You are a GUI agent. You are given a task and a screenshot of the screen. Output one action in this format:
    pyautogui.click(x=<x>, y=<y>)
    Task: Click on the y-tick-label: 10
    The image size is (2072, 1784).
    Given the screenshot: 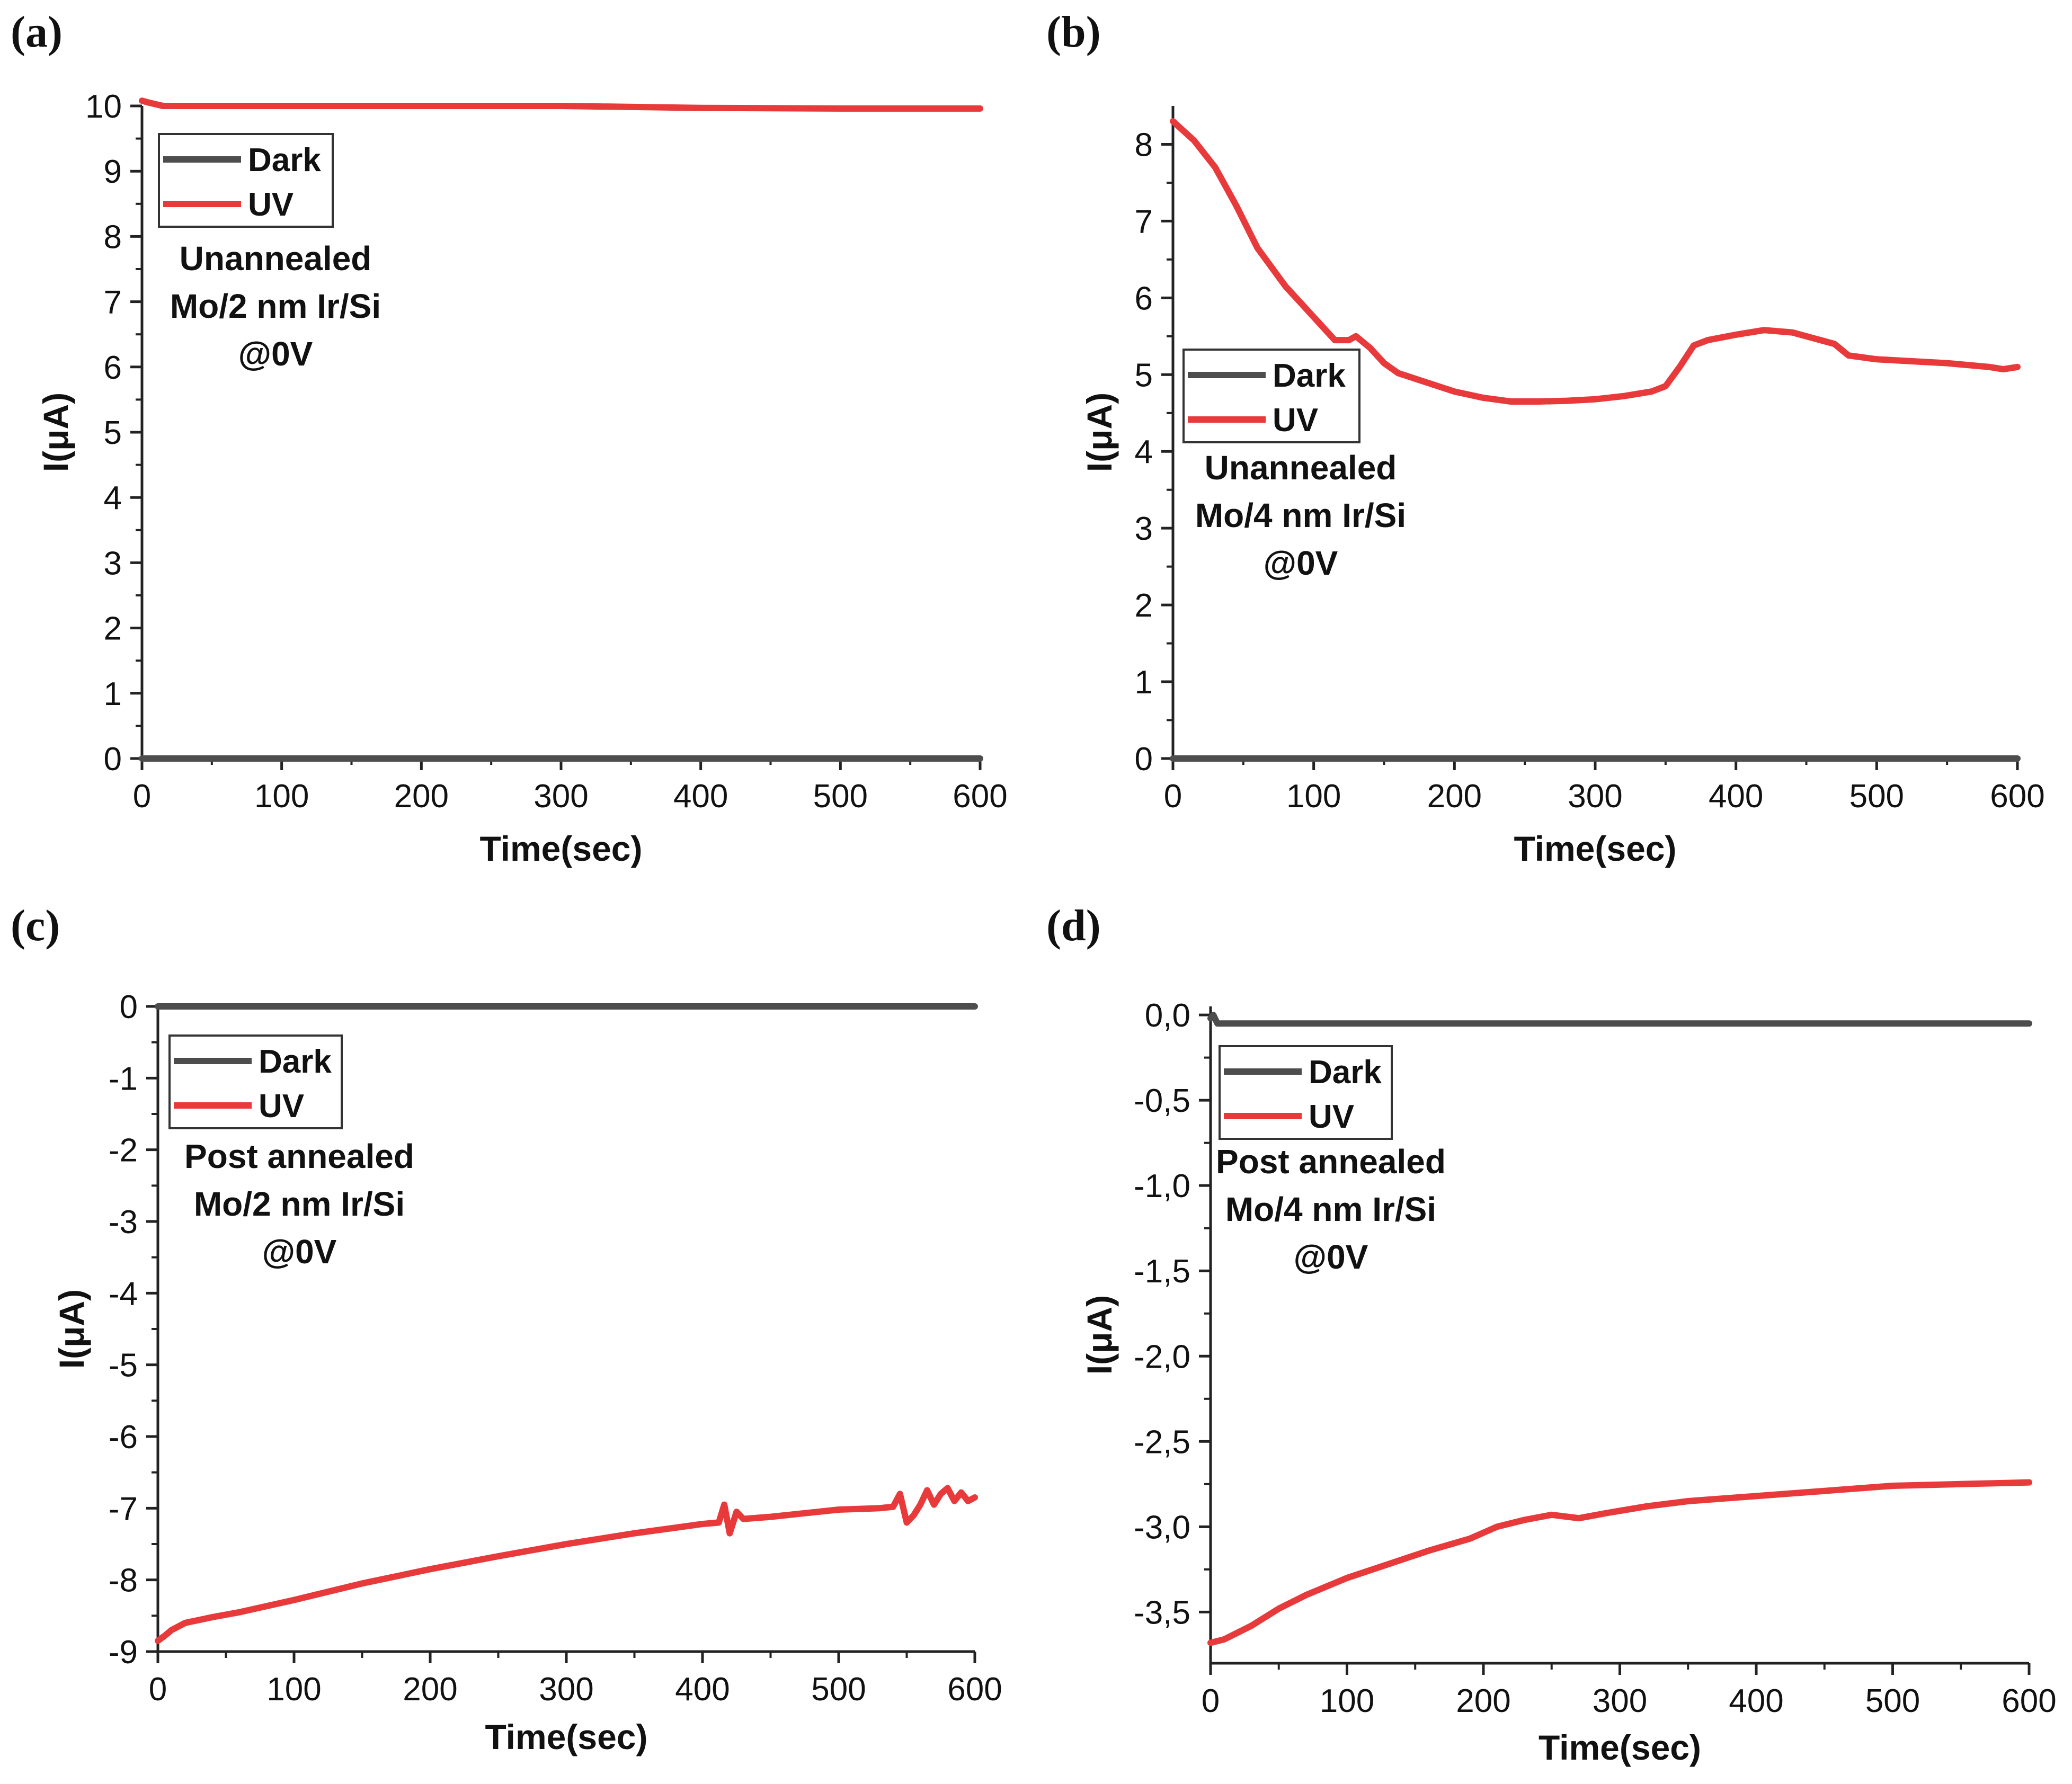 What is the action you would take?
    pyautogui.click(x=103, y=106)
    